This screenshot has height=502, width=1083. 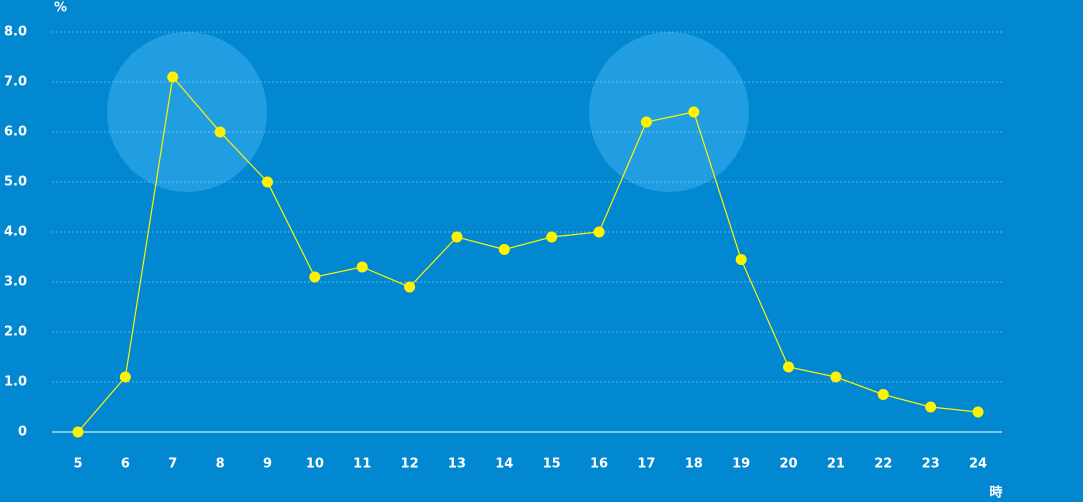 I want to click on x-tick-label: 5, so click(x=77, y=464).